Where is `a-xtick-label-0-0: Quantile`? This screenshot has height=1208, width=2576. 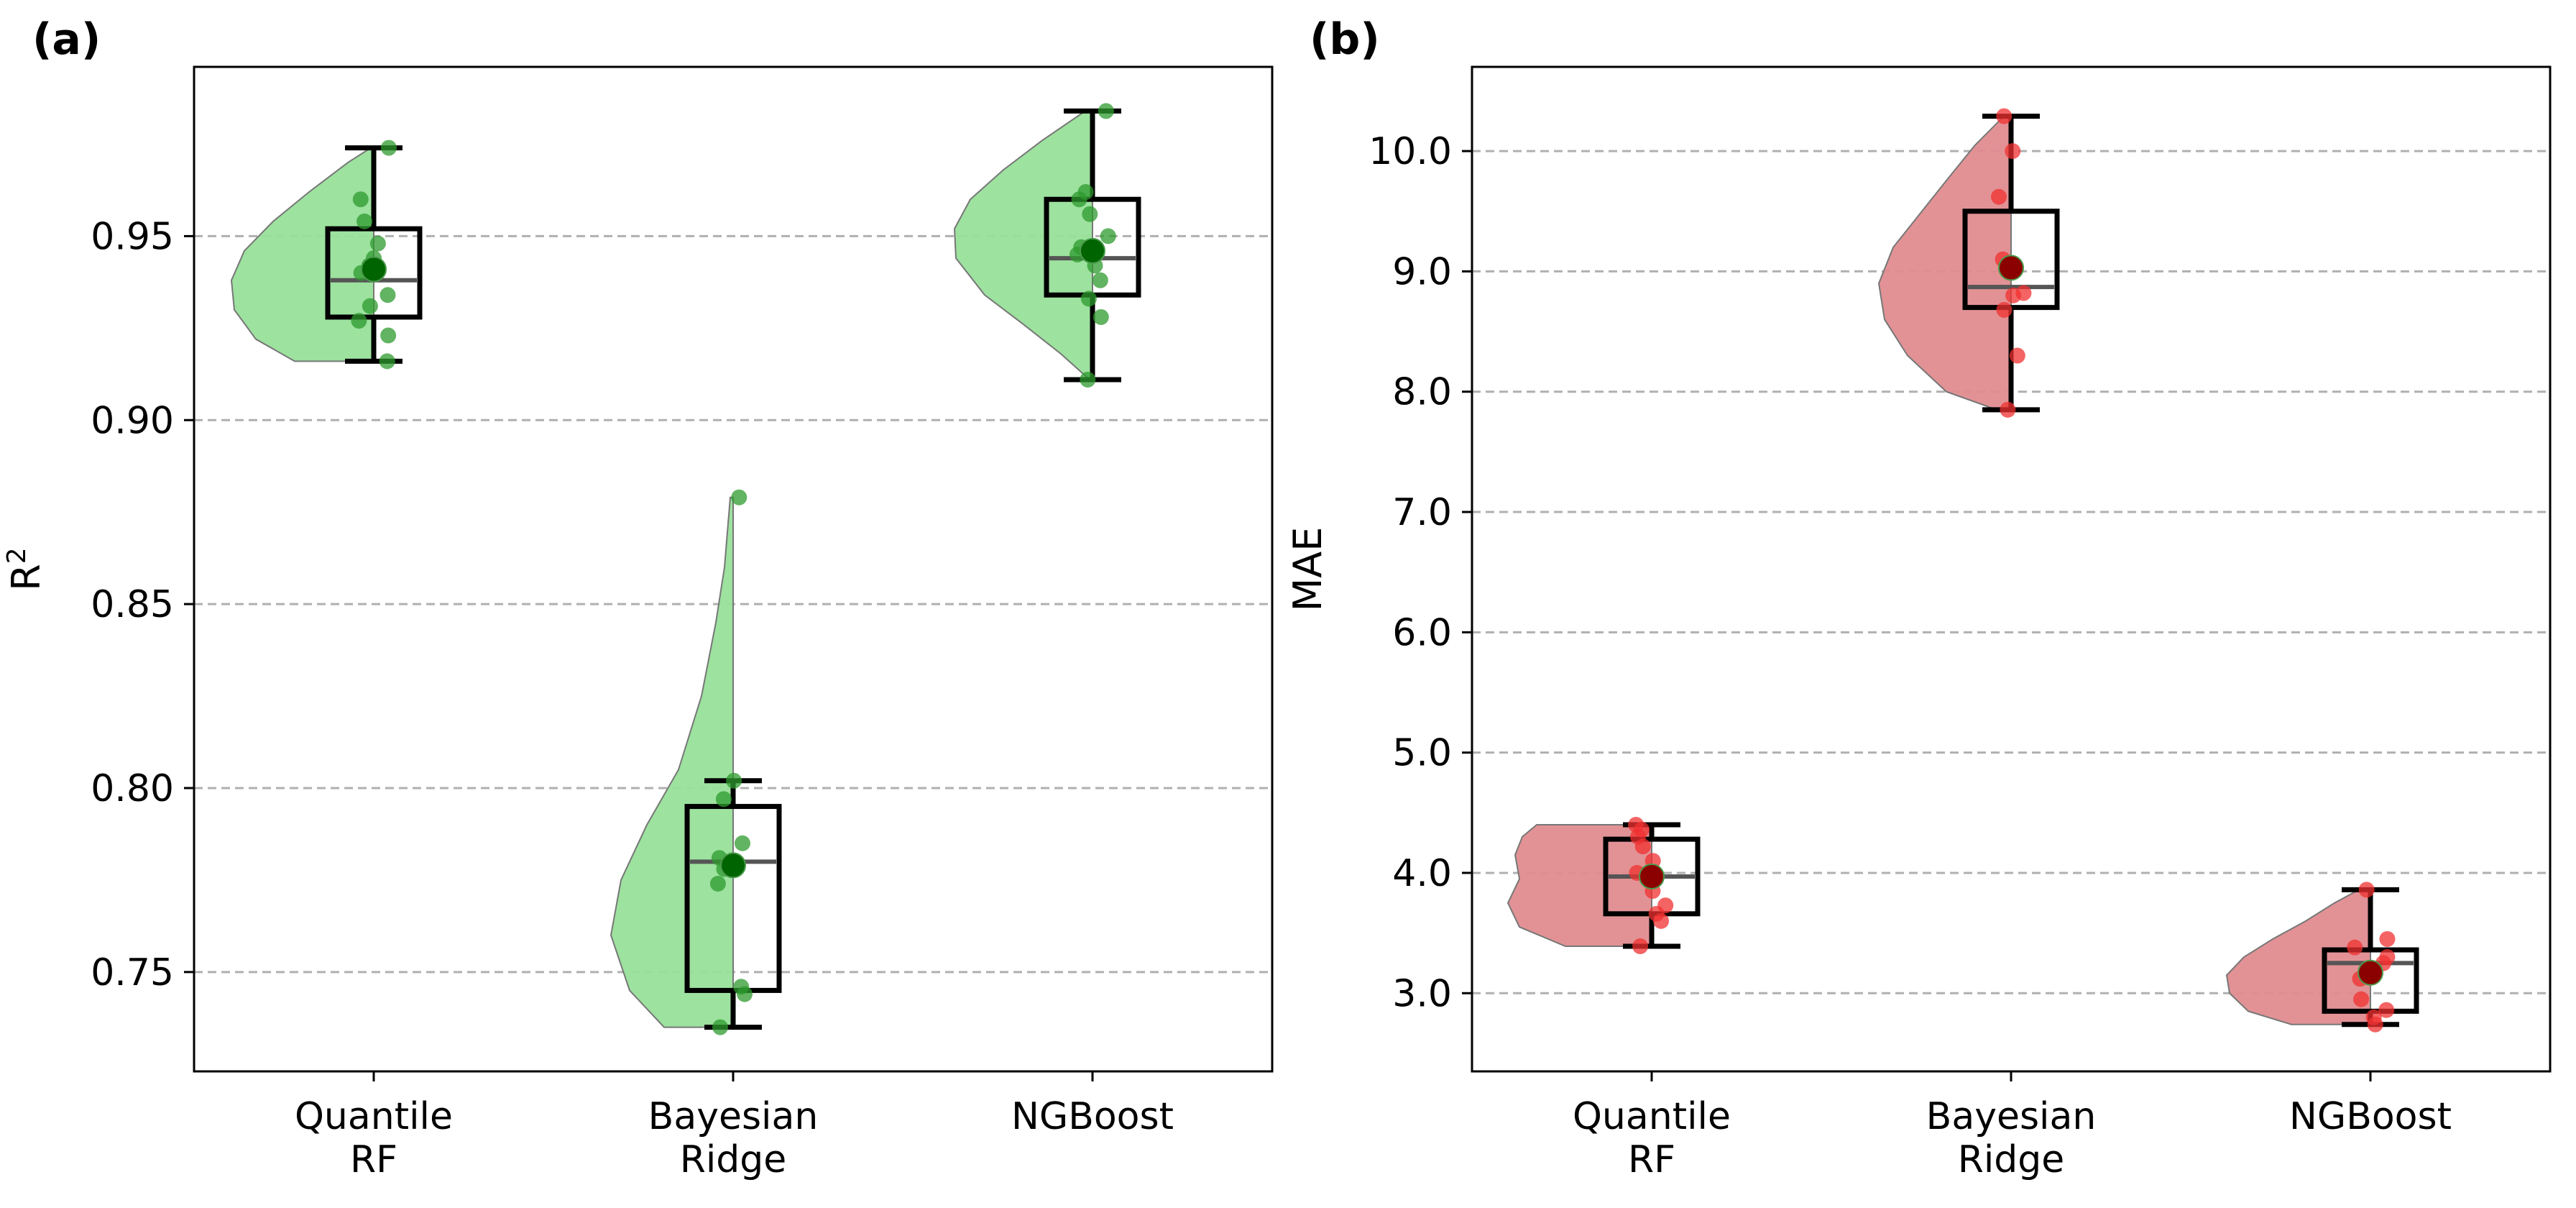
a-xtick-label-0-0: Quantile is located at coordinates (374, 1116).